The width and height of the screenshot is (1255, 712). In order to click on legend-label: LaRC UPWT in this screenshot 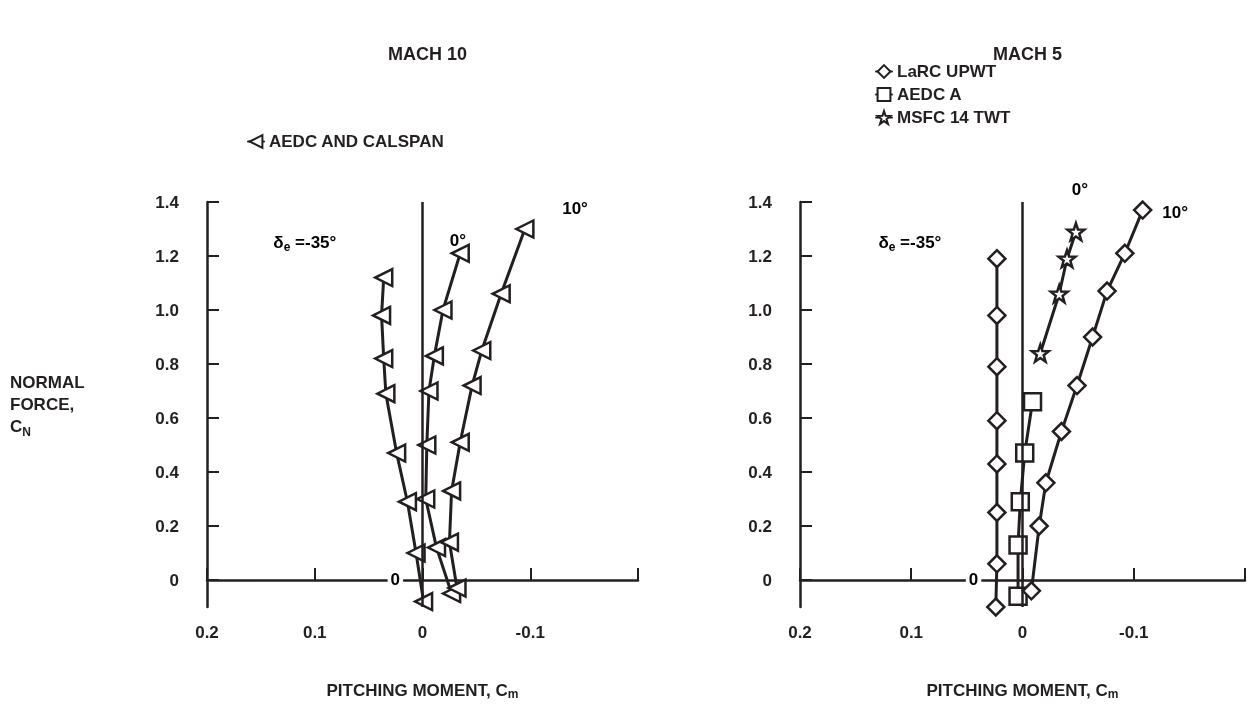, I will do `click(947, 71)`.